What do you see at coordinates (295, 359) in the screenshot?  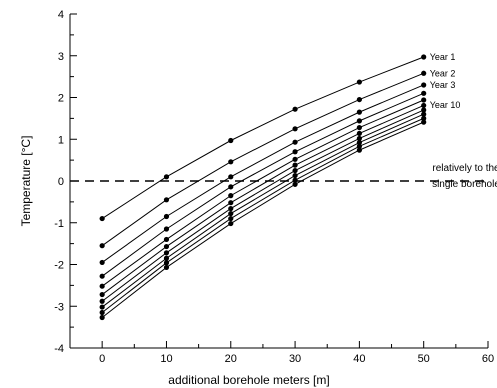 I see `x-tick-label: 30` at bounding box center [295, 359].